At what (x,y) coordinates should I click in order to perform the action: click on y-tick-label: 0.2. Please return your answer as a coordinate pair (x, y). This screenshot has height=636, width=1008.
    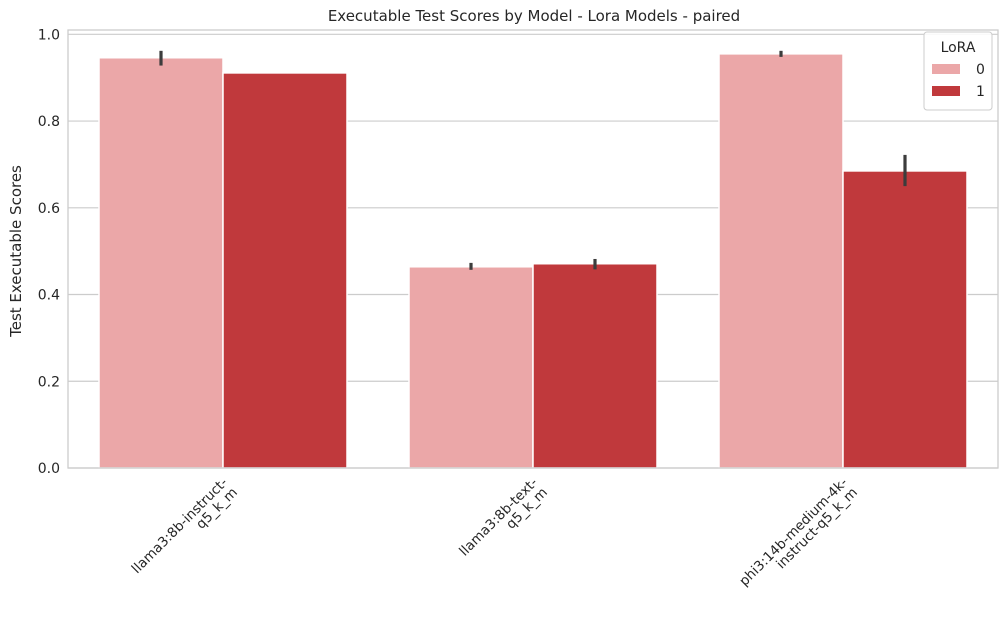
    Looking at the image, I should click on (49, 382).